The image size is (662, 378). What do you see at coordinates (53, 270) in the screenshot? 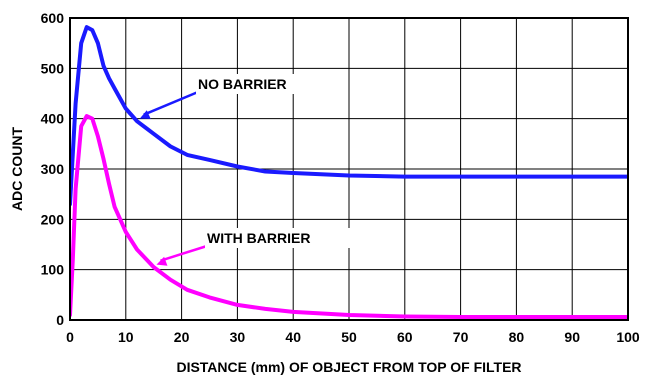
I see `y-tick-label: 100` at bounding box center [53, 270].